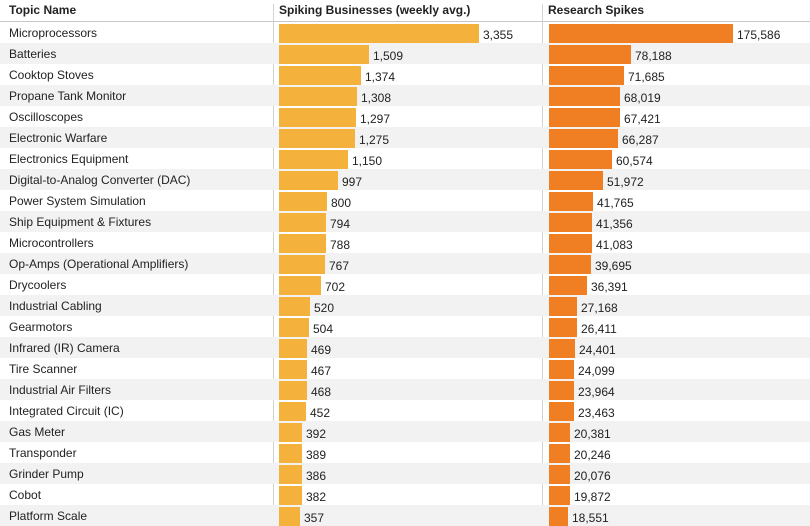 The height and width of the screenshot is (526, 810). Describe the element at coordinates (314, 518) in the screenshot. I see `business-value: 357` at that location.